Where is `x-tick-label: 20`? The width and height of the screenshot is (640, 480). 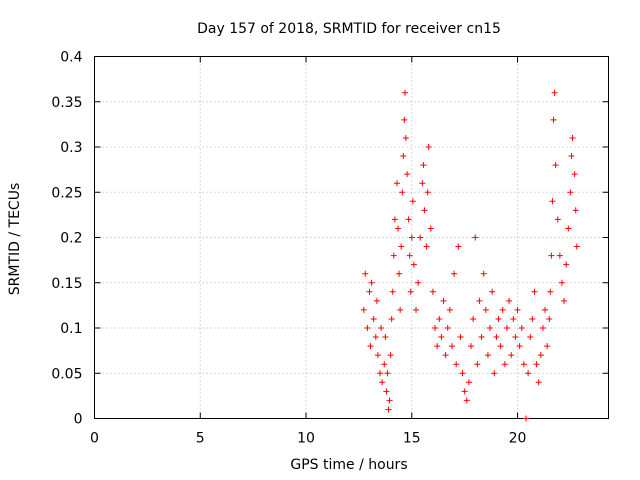
x-tick-label: 20 is located at coordinates (518, 439).